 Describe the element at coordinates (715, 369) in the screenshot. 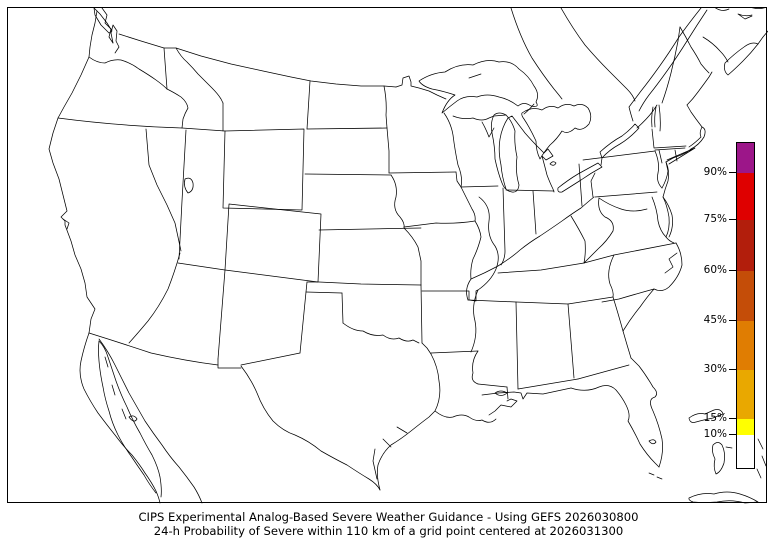

I see `colorbar-tick-label: 30%` at that location.